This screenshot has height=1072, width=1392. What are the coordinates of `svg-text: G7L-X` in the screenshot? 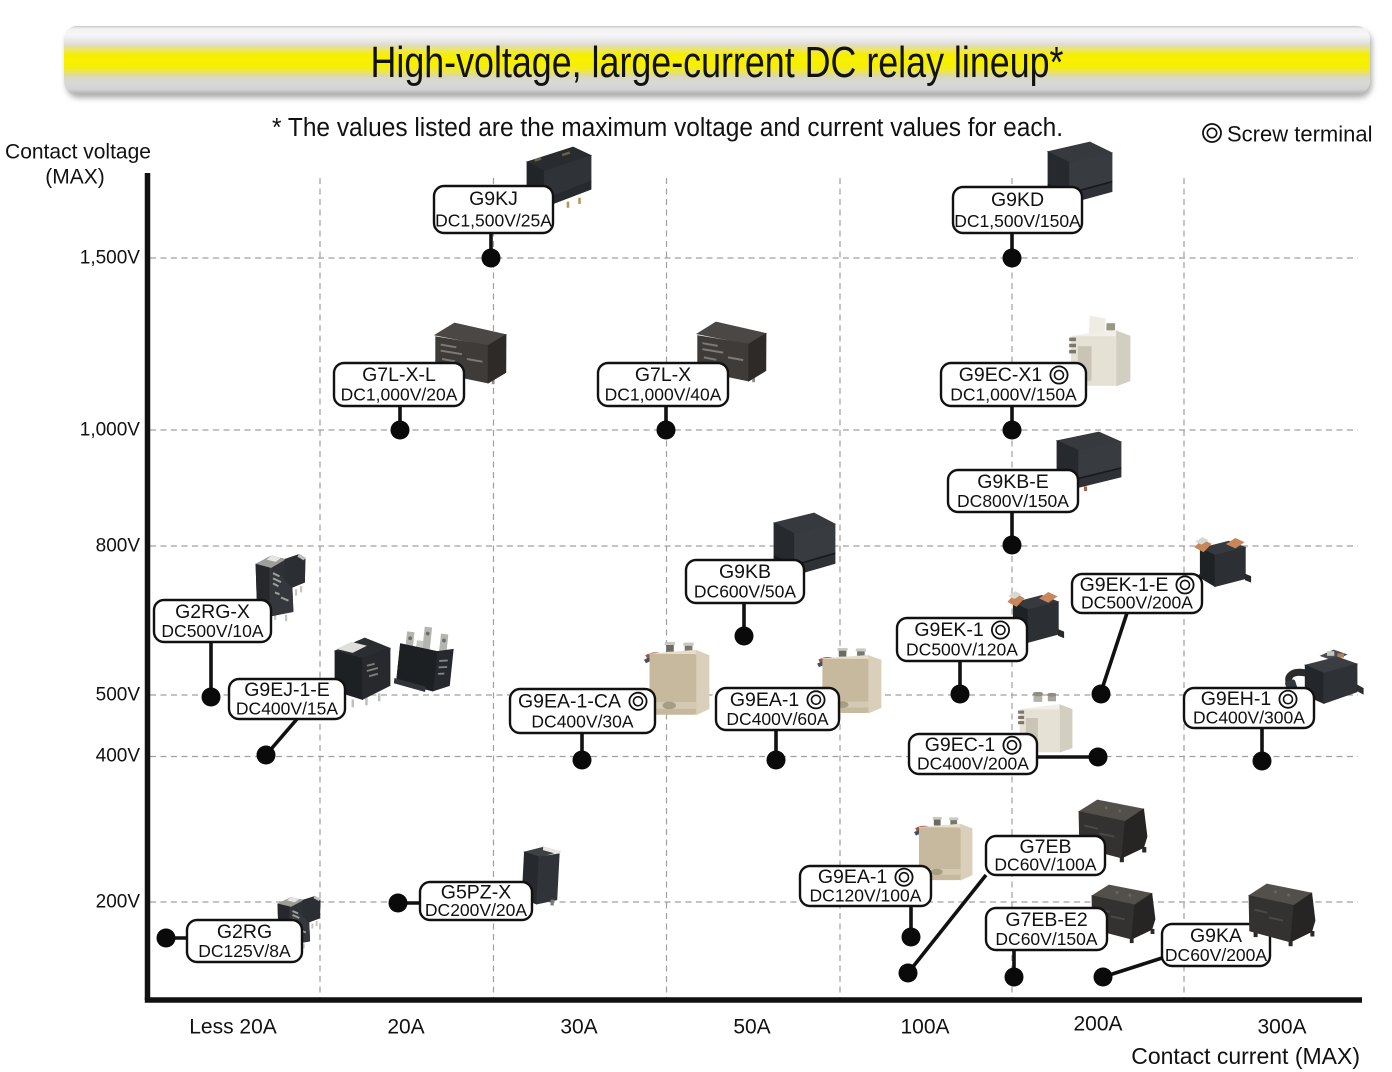 It's located at (663, 375).